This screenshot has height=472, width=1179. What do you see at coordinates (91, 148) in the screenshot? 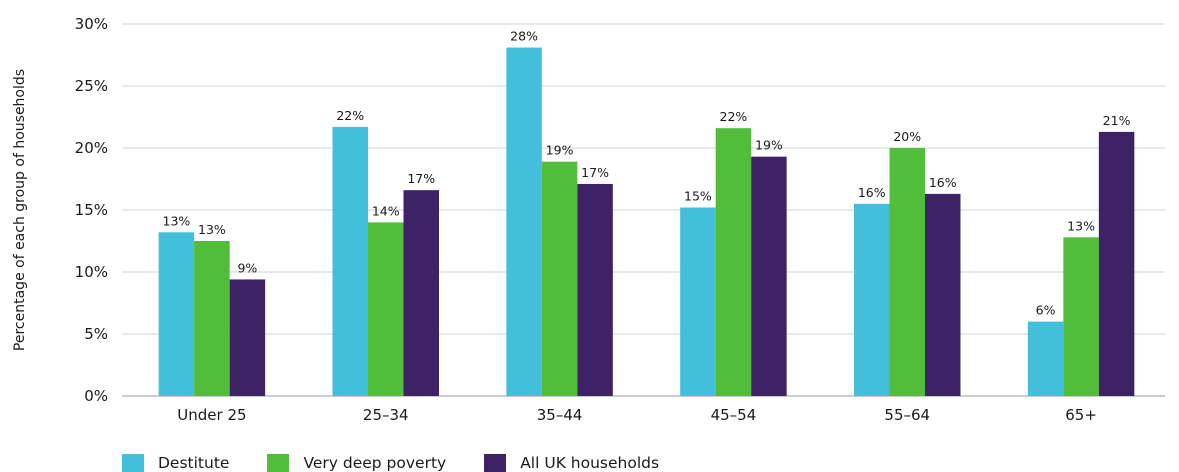
I see `y-tick-label: 20%` at bounding box center [91, 148].